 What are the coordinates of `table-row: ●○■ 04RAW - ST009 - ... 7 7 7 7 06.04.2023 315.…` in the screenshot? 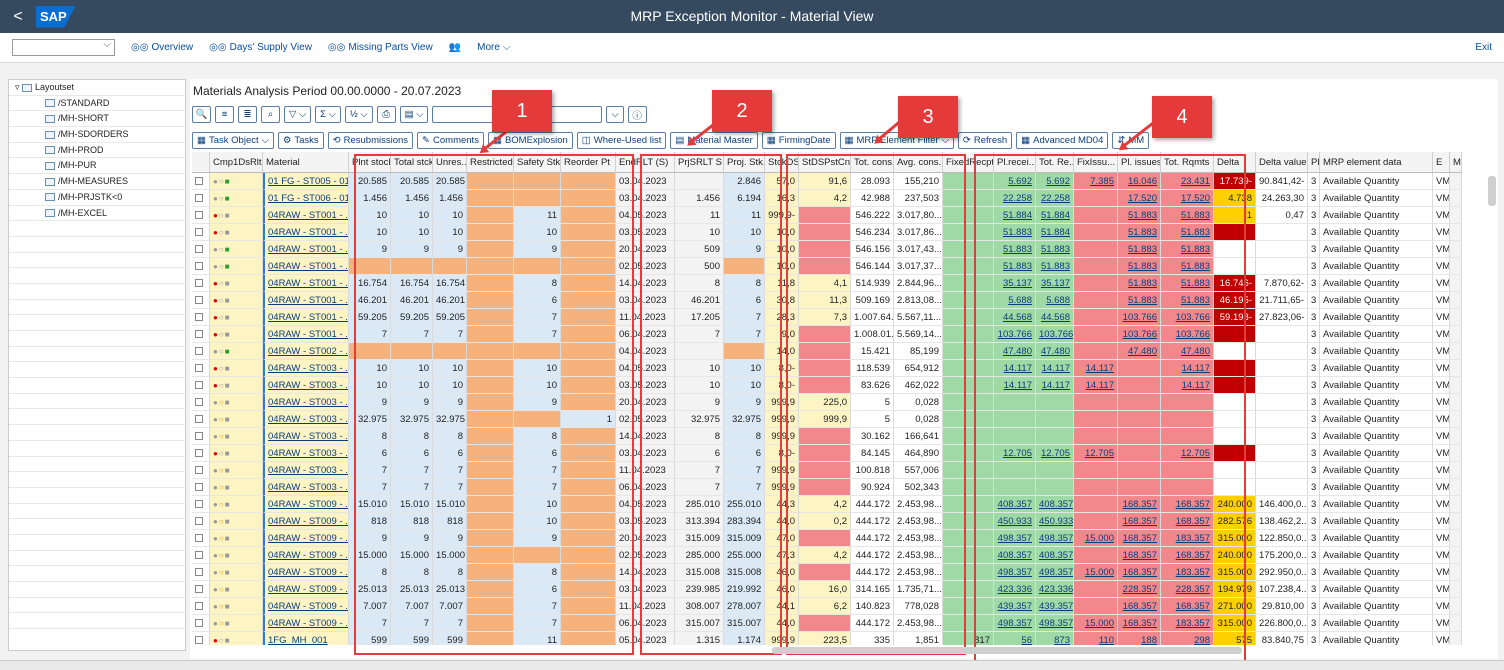 It's located at (827, 623).